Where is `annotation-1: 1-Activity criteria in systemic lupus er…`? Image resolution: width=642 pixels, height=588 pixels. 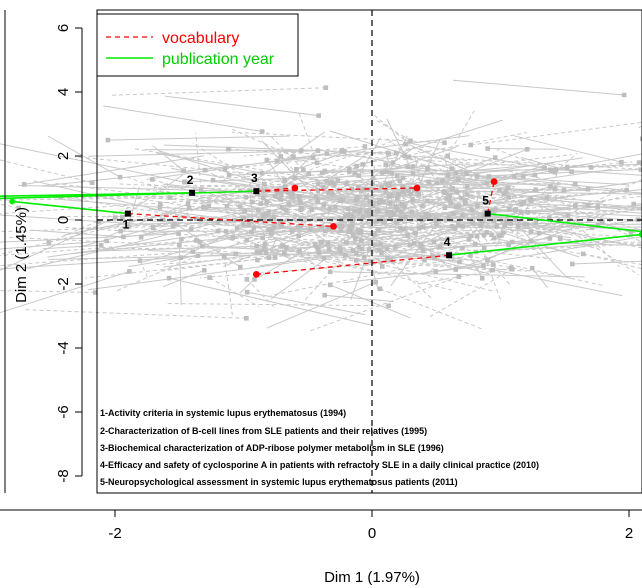
annotation-1: 1-Activity criteria in systemic lupus er… is located at coordinates (223, 413).